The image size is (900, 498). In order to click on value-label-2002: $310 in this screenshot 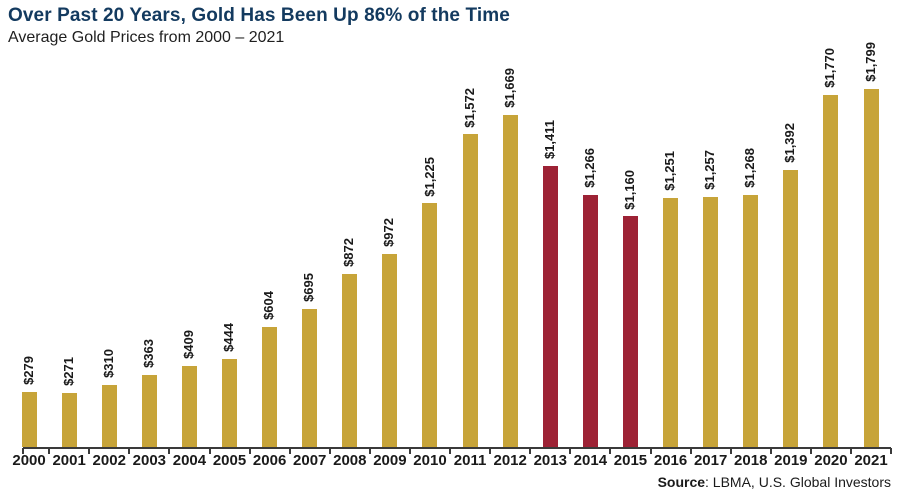, I will do `click(108, 364)`.